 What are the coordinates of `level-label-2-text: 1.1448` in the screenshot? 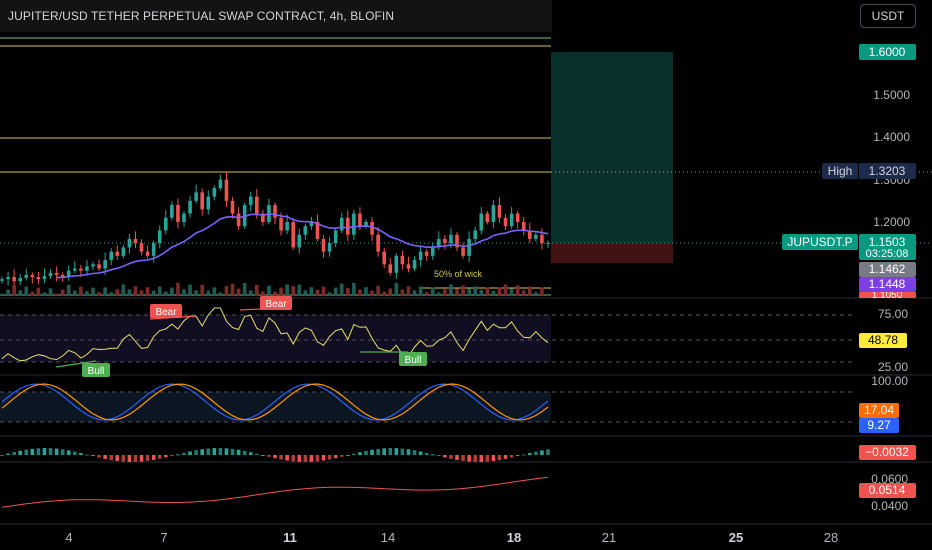 It's located at (887, 284).